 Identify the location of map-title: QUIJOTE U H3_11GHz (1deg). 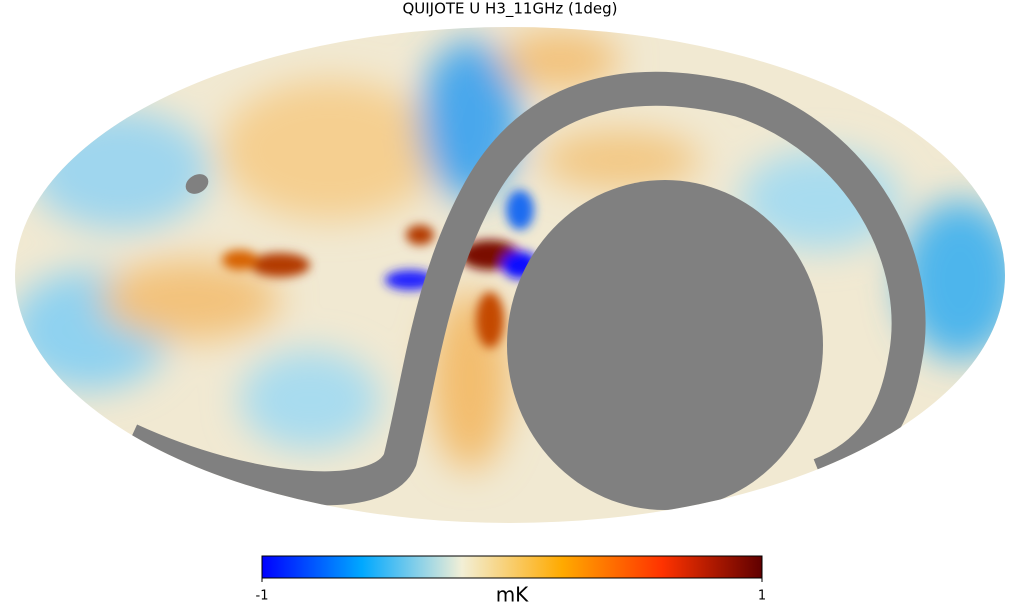
(509, 9).